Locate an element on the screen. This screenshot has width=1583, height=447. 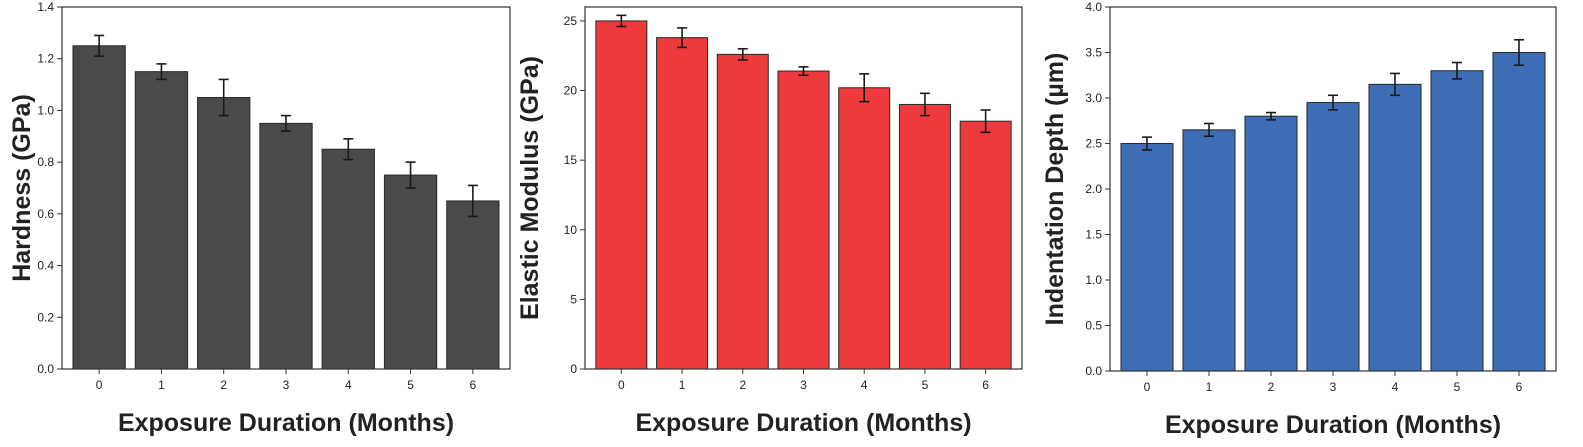
y-tick-label: 3.5 is located at coordinates (1093, 53).